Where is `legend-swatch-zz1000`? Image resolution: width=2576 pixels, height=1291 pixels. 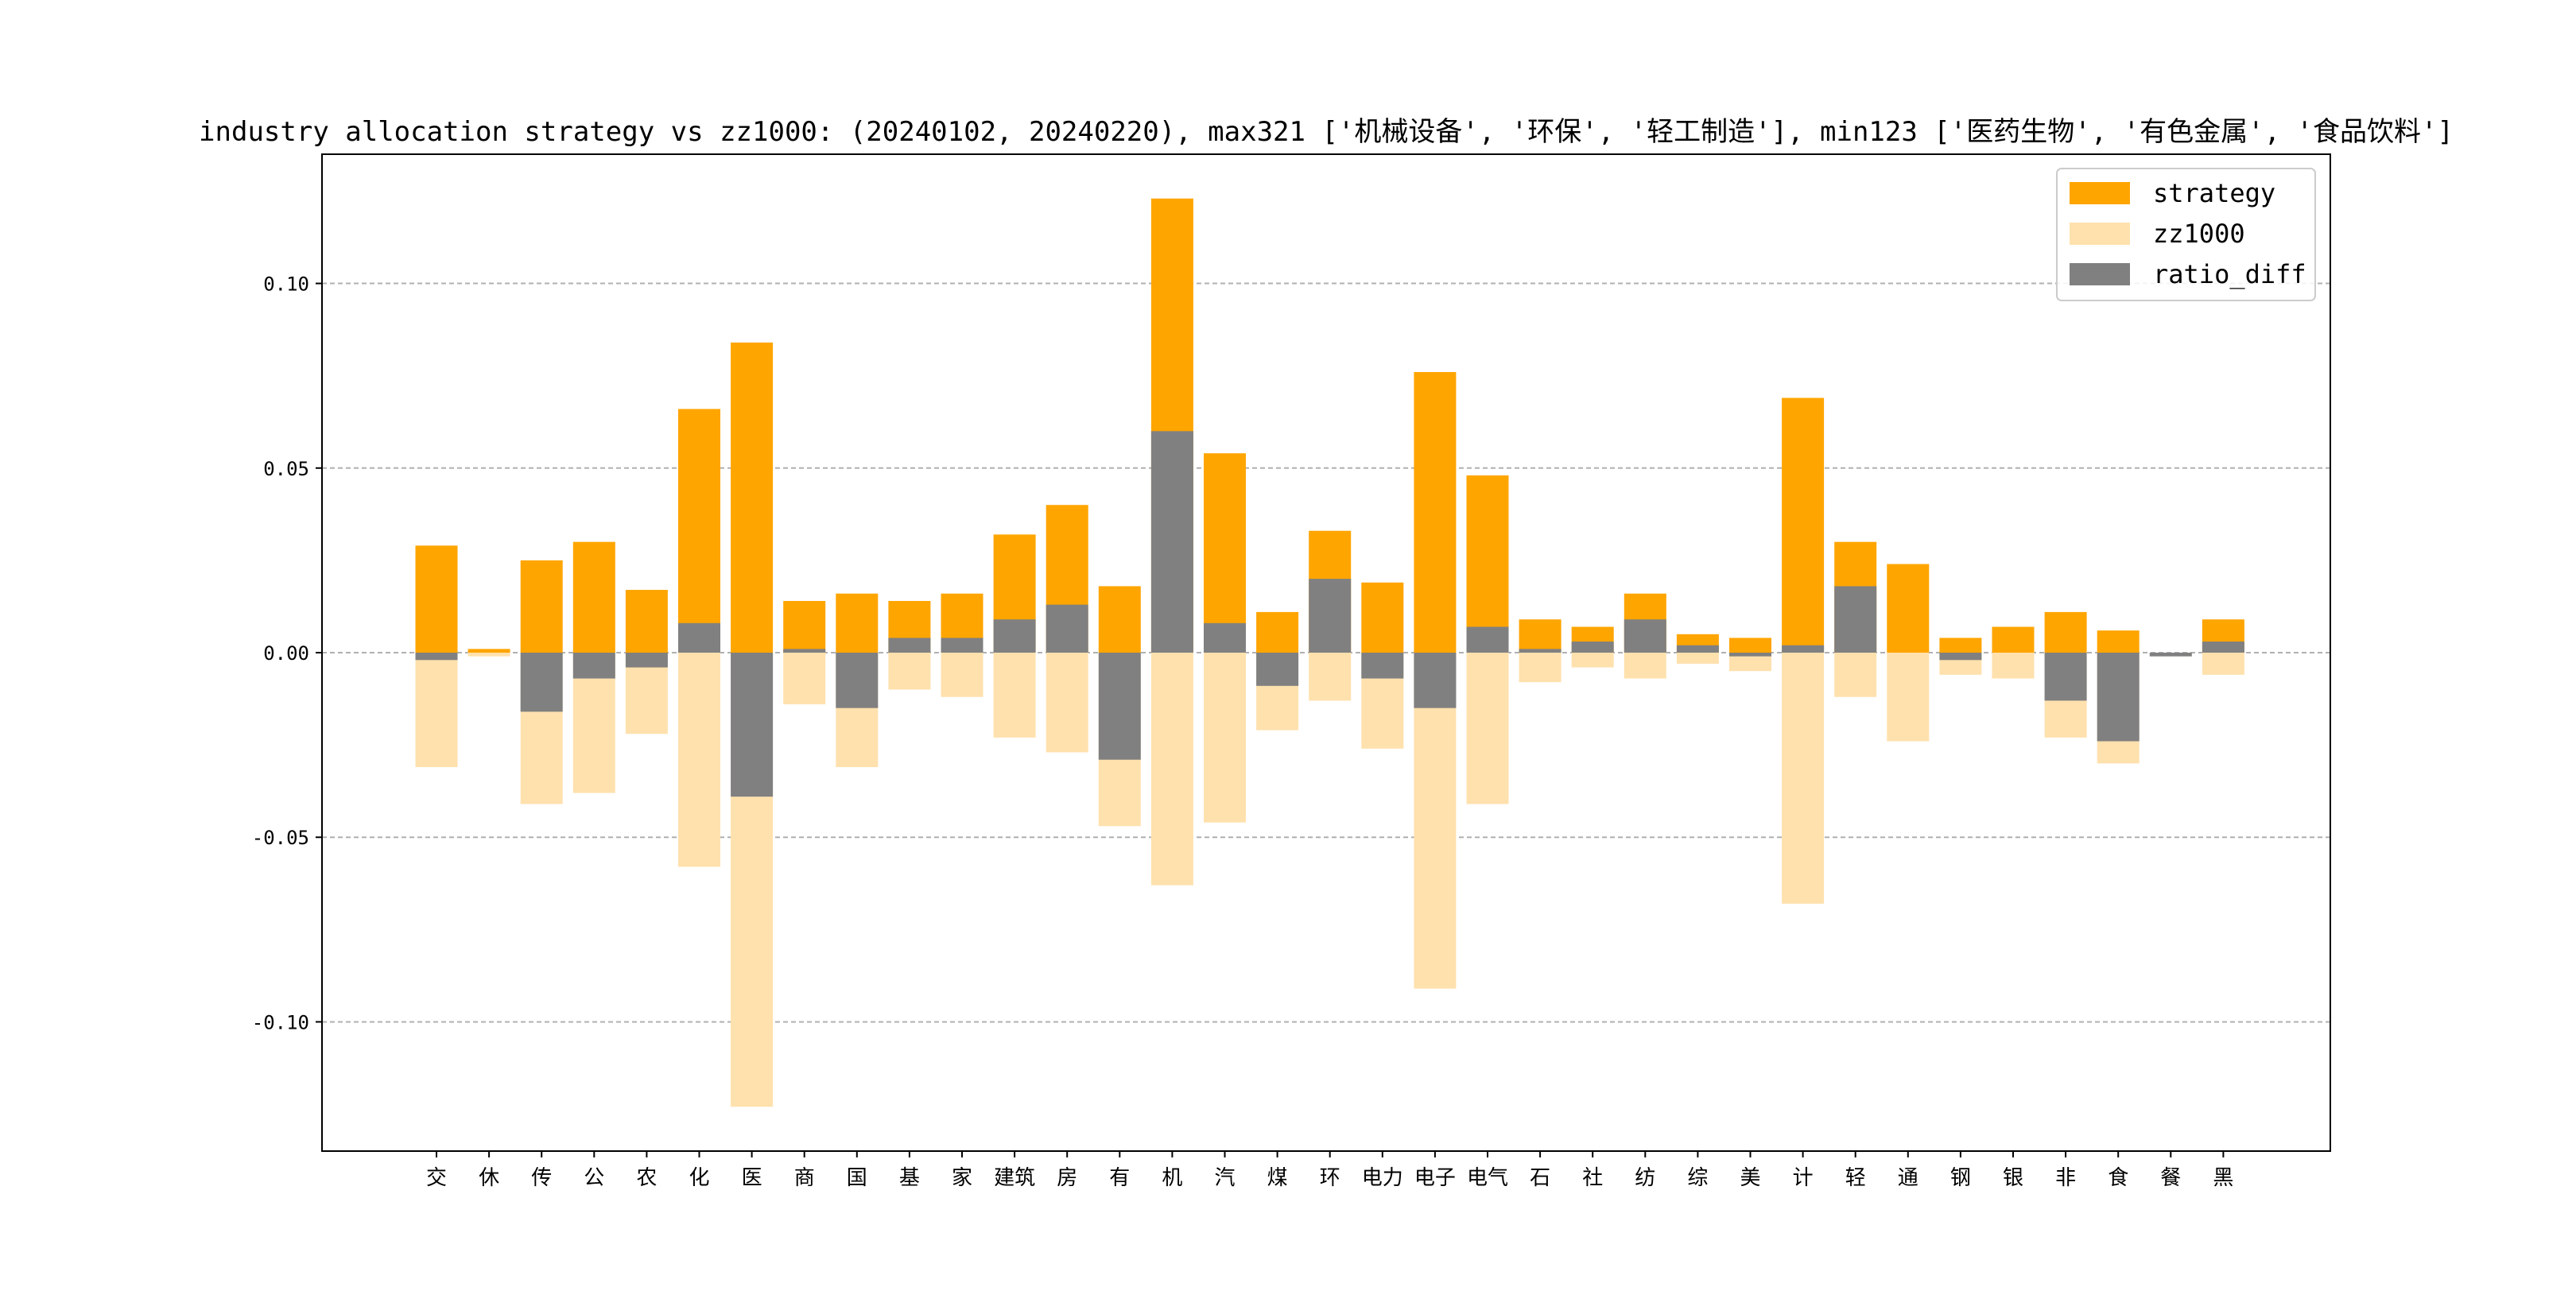
legend-swatch-zz1000 is located at coordinates (2100, 234).